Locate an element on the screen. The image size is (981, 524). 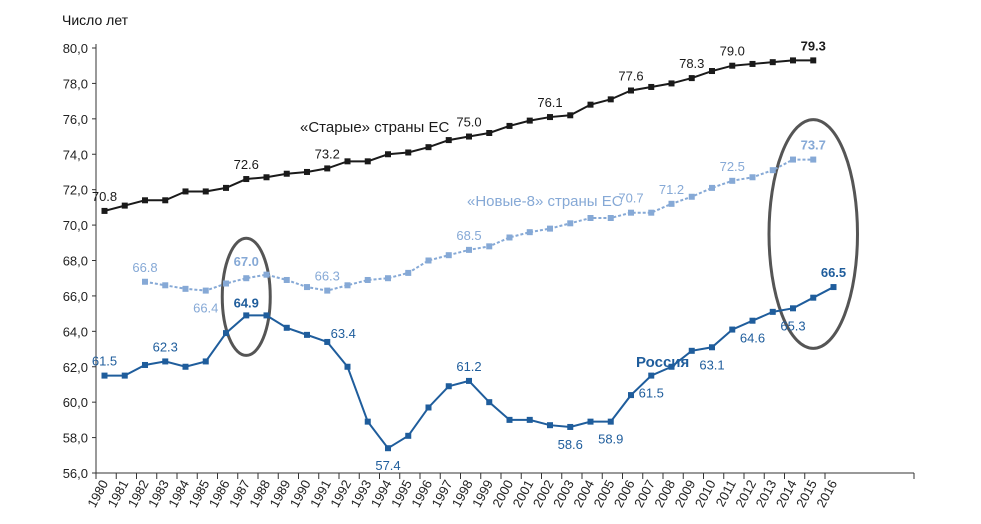
x-tick-label: 2010 is located at coordinates (705, 493).